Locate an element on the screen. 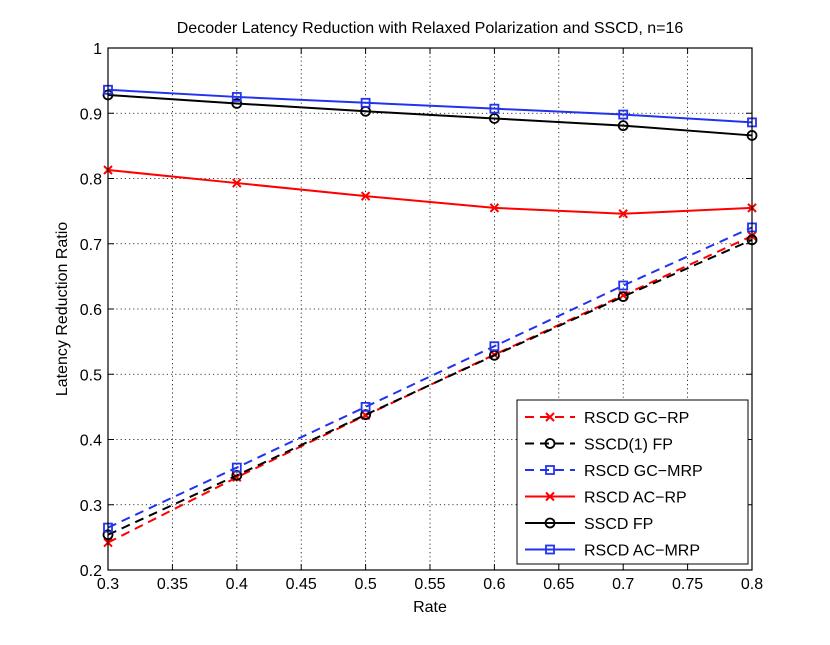 The image size is (830, 645). x-tick-label: 0.7 is located at coordinates (623, 584).